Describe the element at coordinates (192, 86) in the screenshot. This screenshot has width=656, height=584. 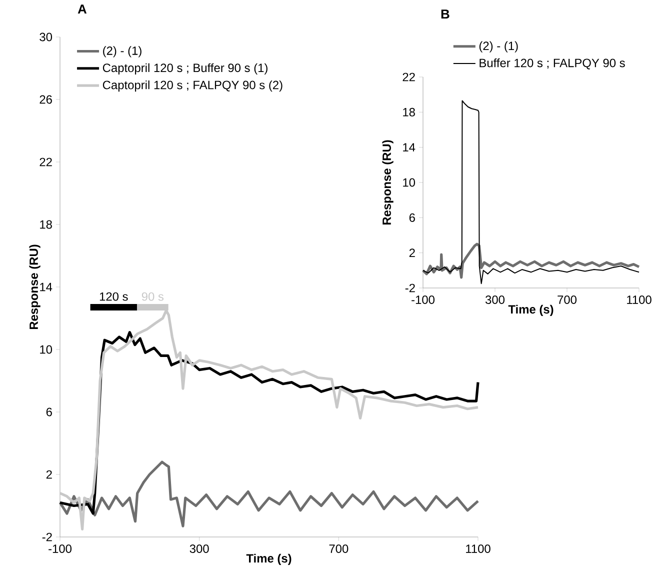
I see `legend-label: Captopril 120 s ; FALPQY 90 s (2)` at that location.